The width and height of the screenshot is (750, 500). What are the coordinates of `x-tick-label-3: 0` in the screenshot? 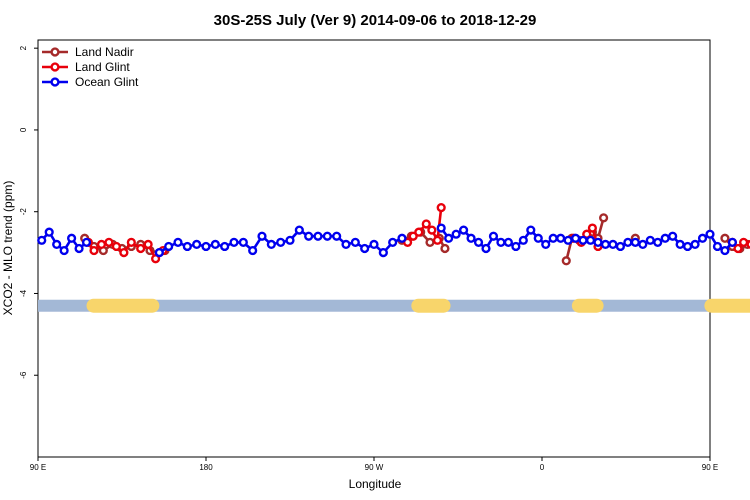 It's located at (542, 467).